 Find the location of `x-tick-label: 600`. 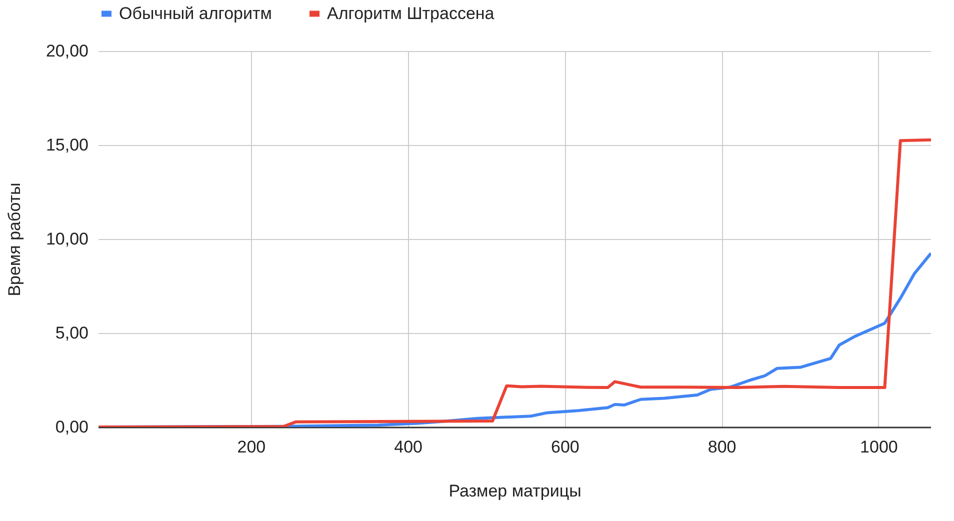

x-tick-label: 600 is located at coordinates (565, 447).